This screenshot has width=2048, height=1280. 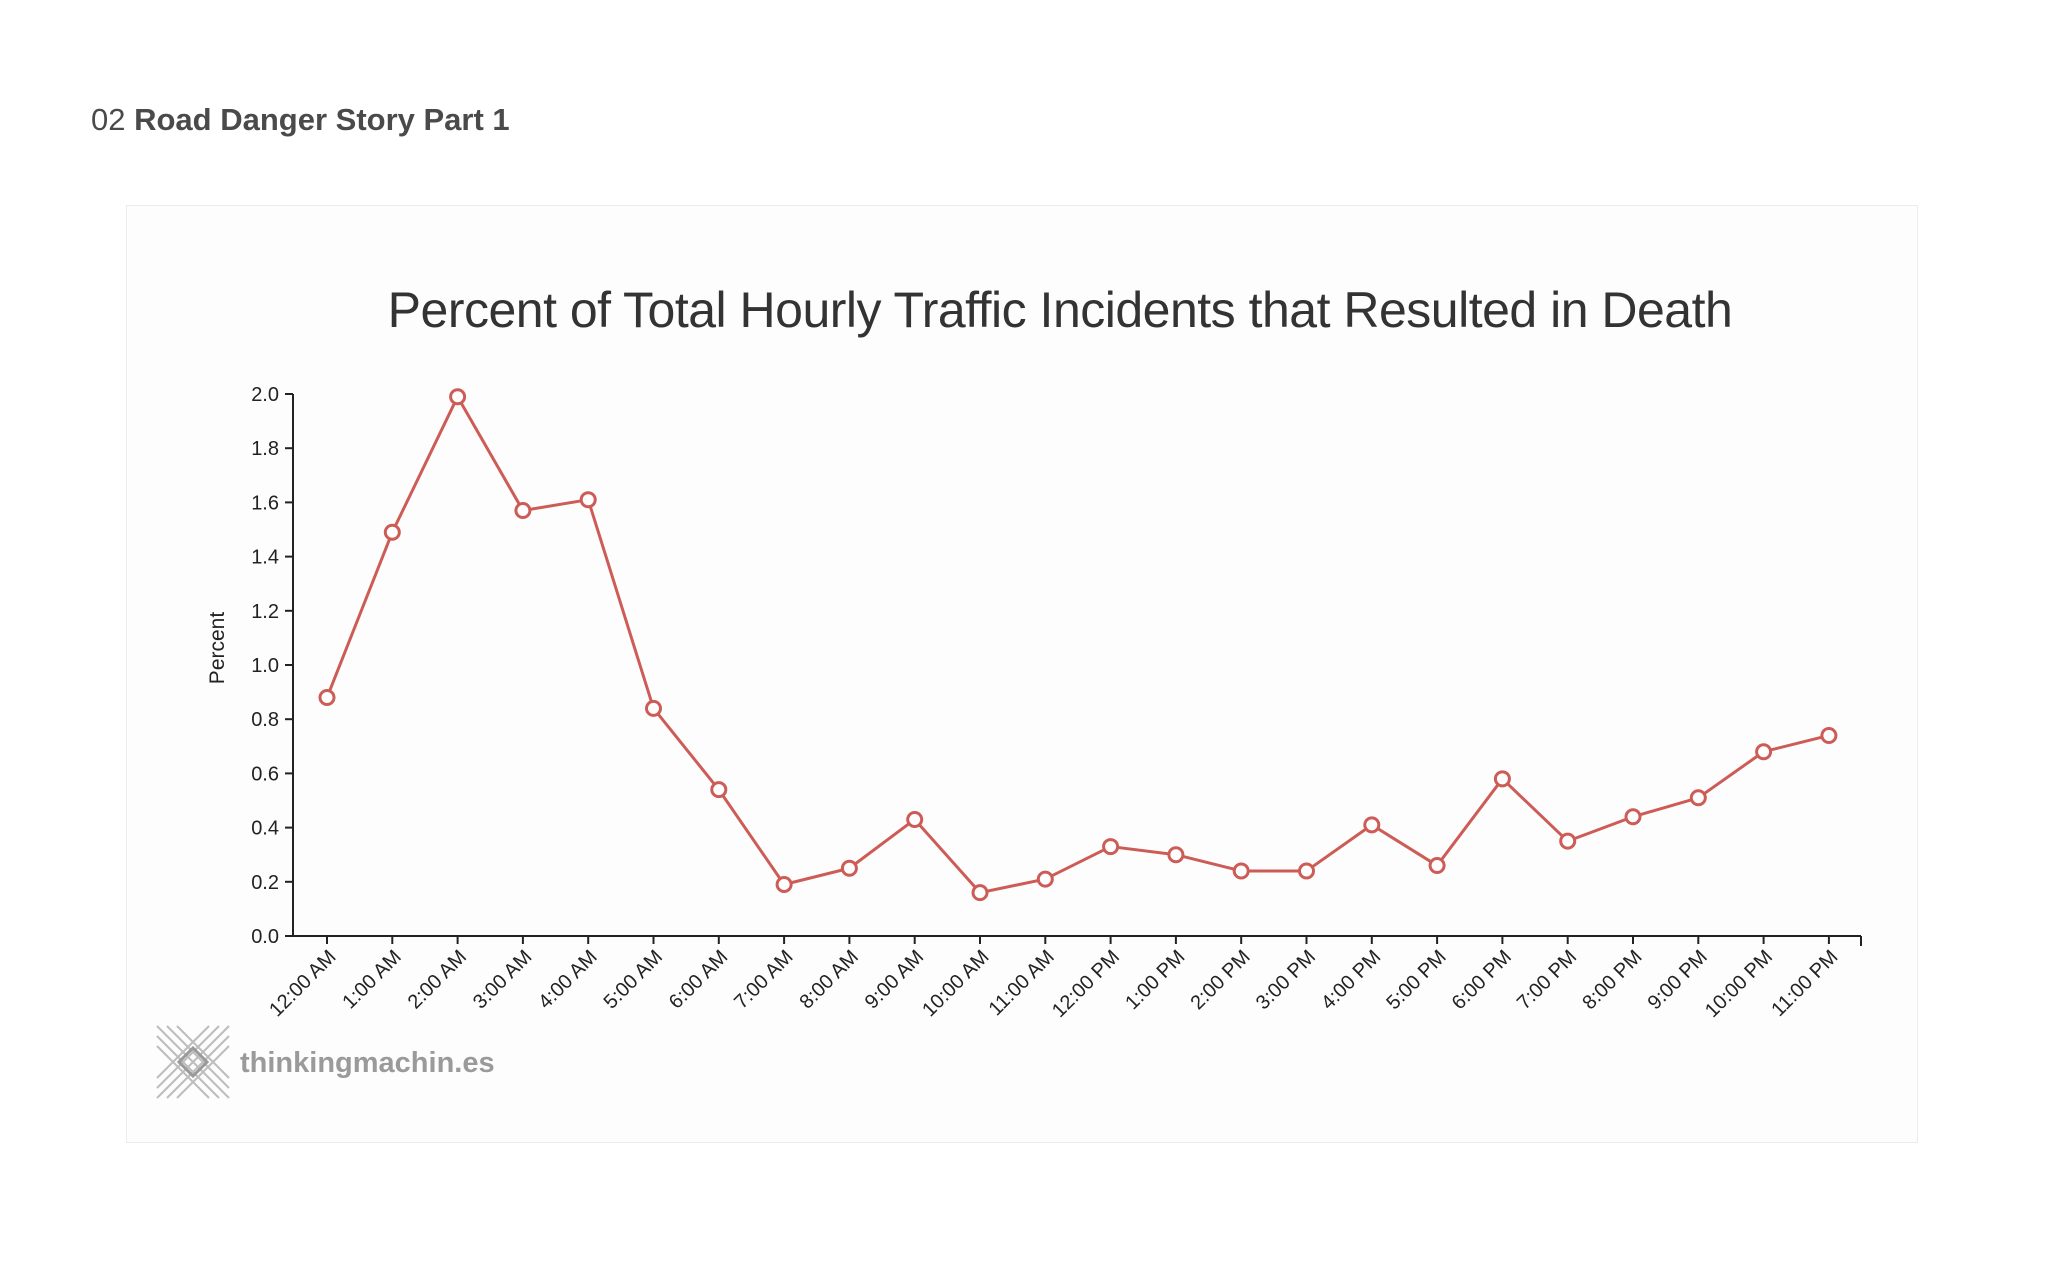 I want to click on data-point: 7:00 AM: 0.19, so click(x=784, y=885).